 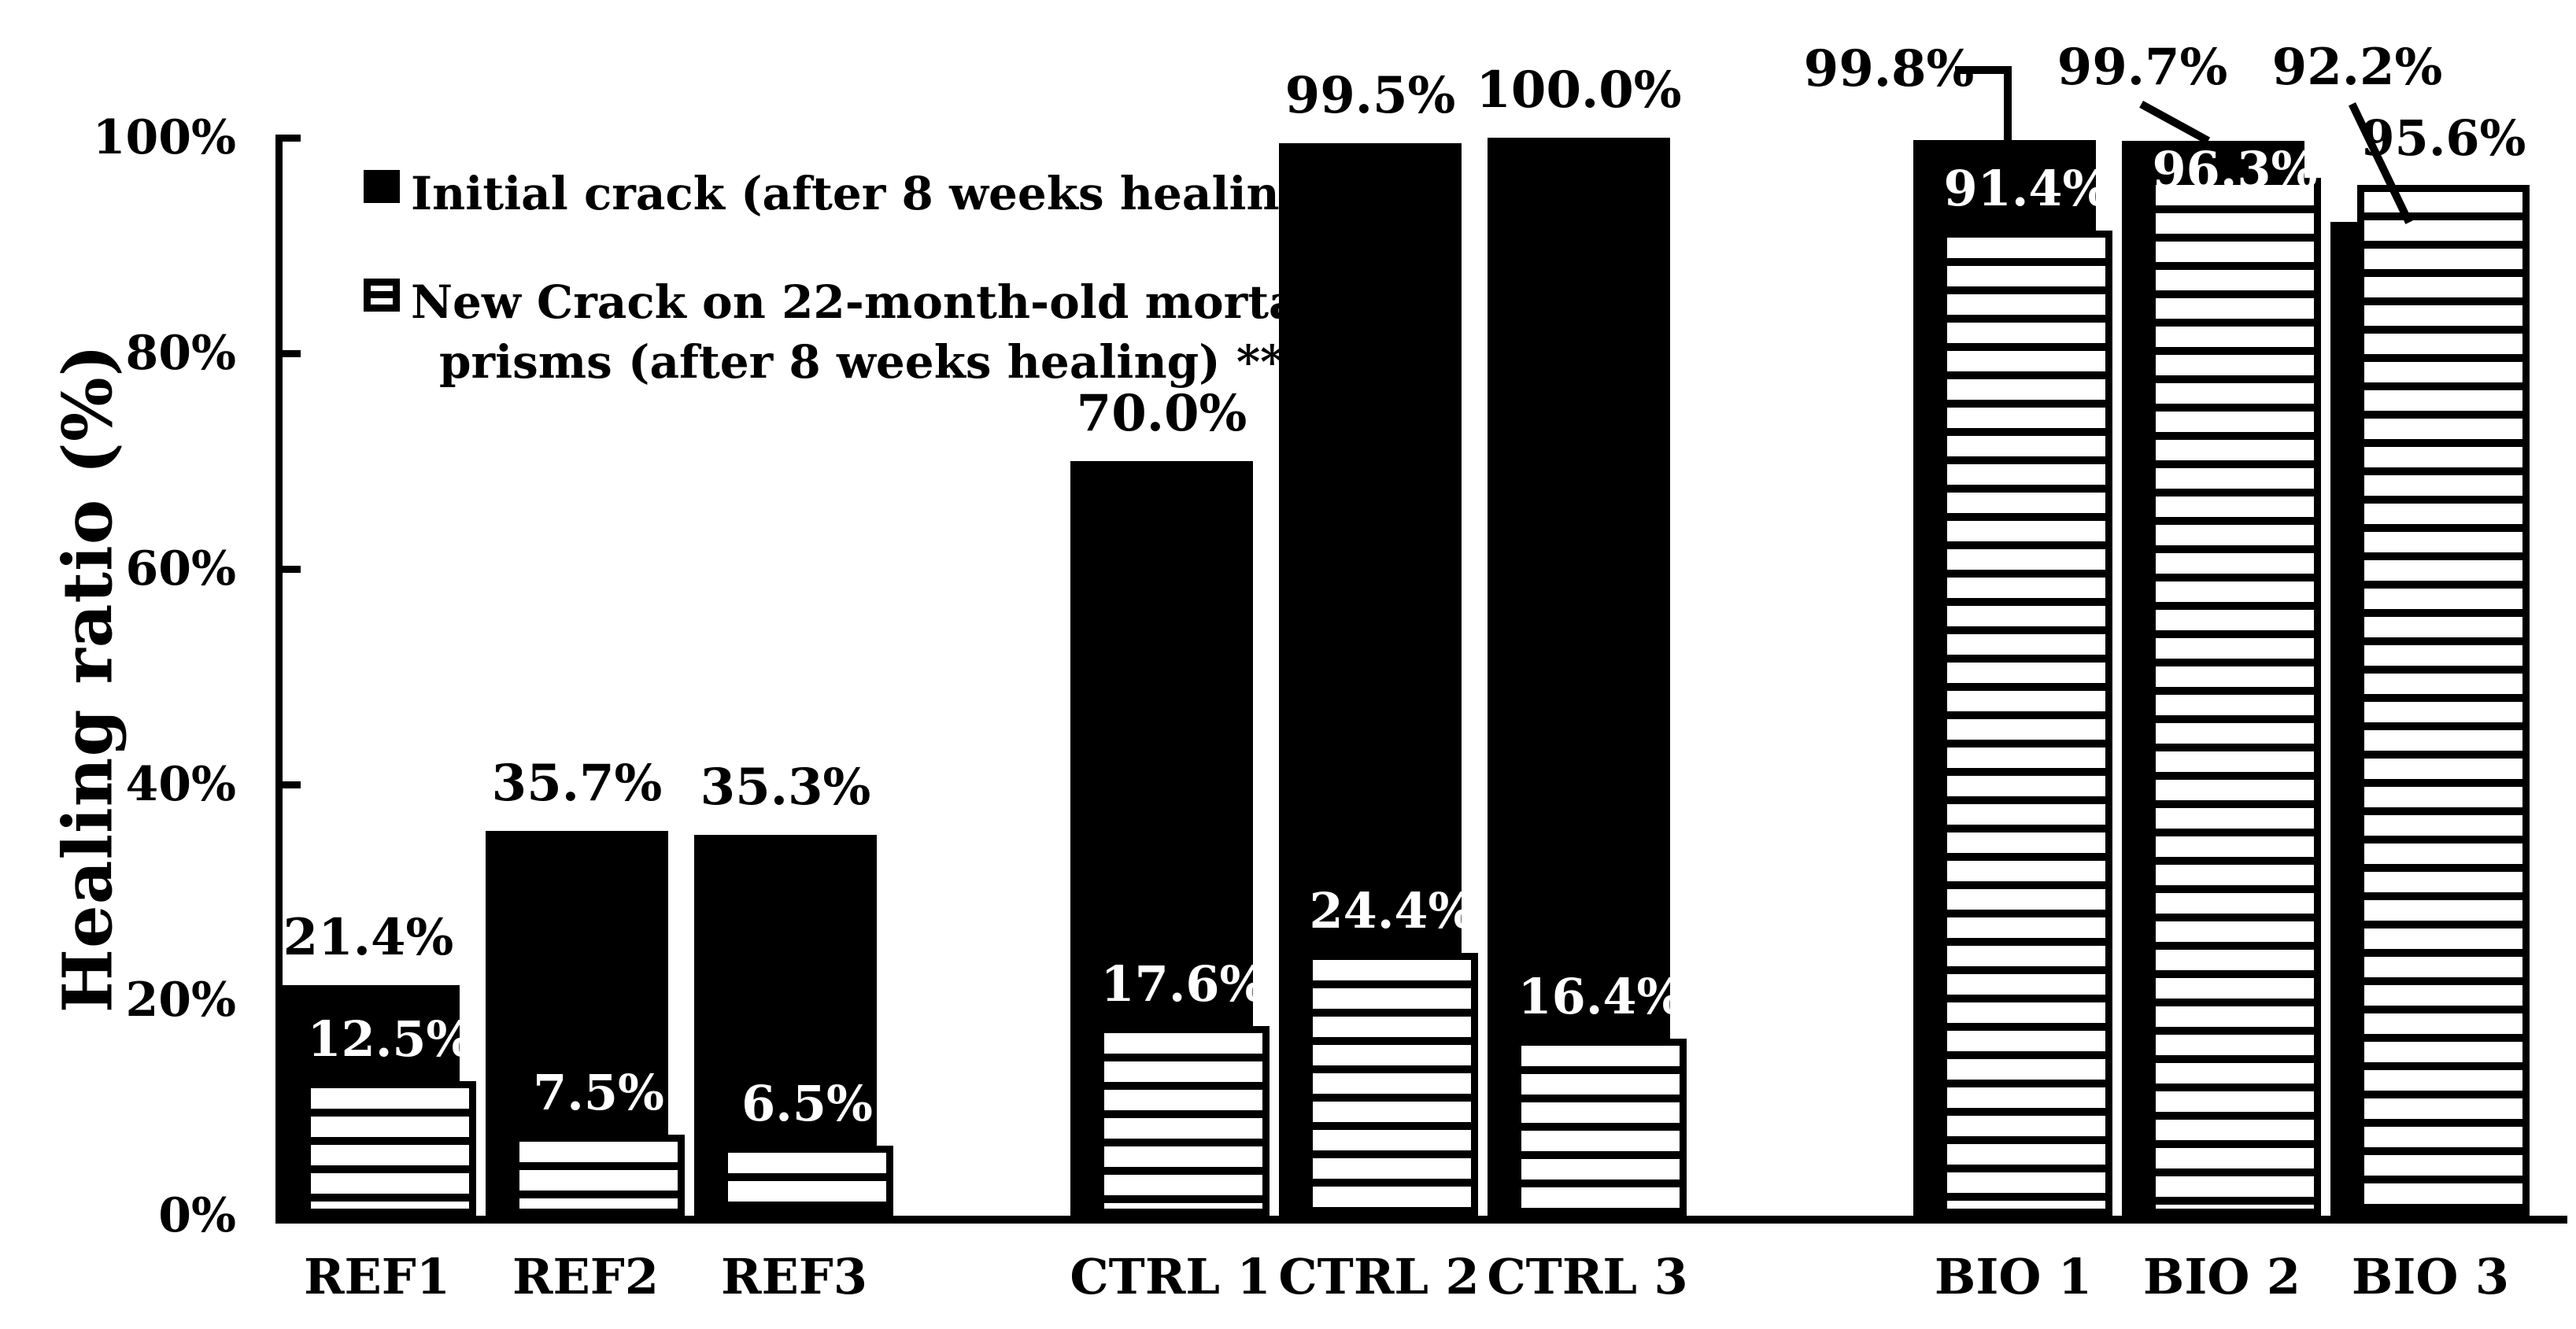 What do you see at coordinates (2221, 1276) in the screenshot?
I see `category-label-bio-2: BIO 2` at bounding box center [2221, 1276].